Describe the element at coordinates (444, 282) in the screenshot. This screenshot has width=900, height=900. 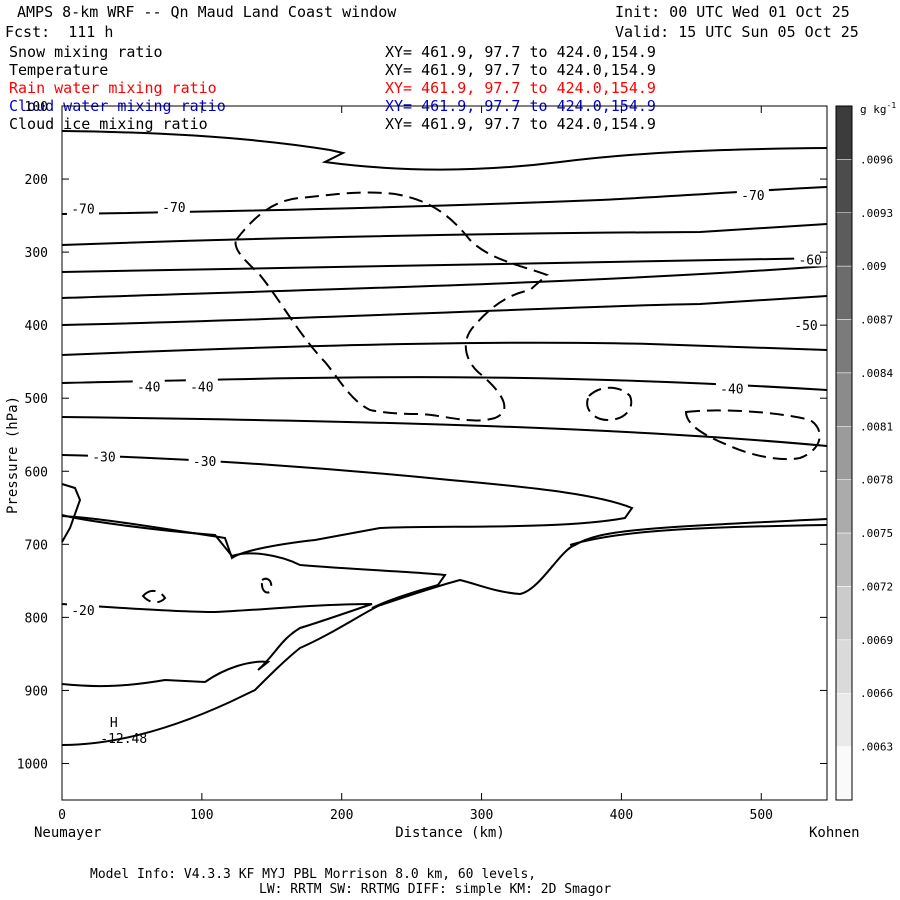
I see `isotherm-minus60-lower` at that location.